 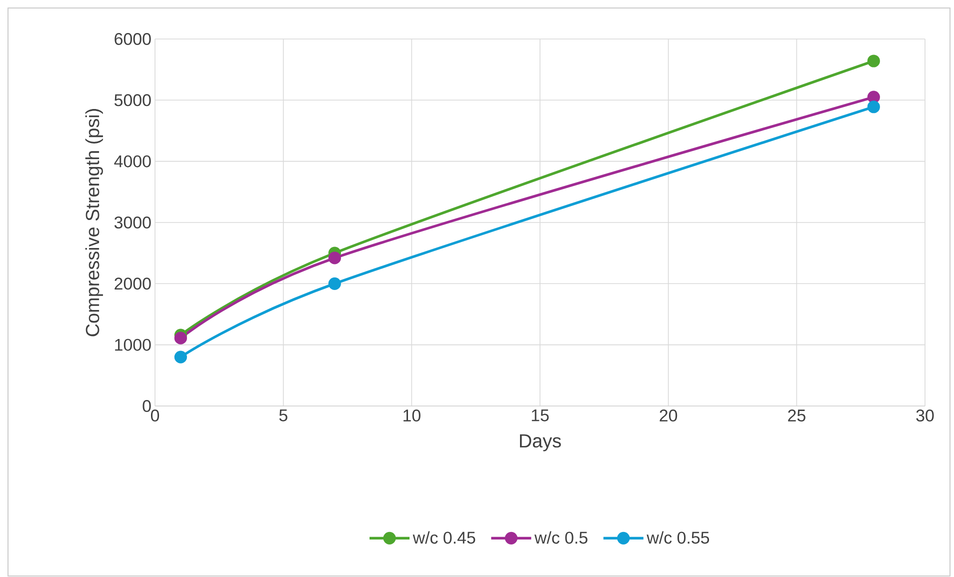 What do you see at coordinates (283, 416) in the screenshot?
I see `x-tick-label: 5` at bounding box center [283, 416].